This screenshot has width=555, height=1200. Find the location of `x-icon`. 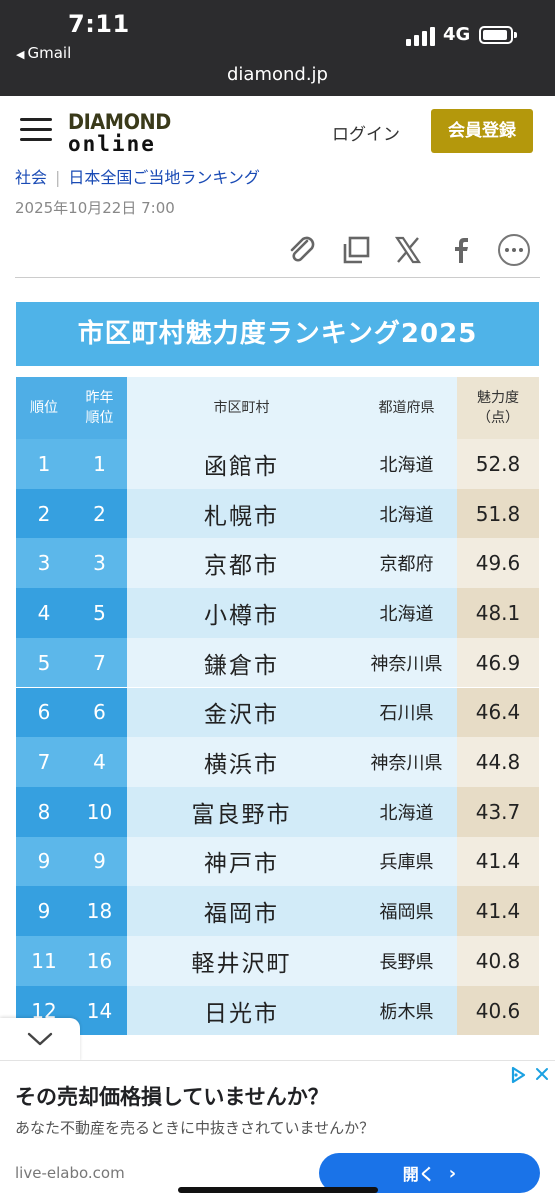

x-icon is located at coordinates (408, 250).